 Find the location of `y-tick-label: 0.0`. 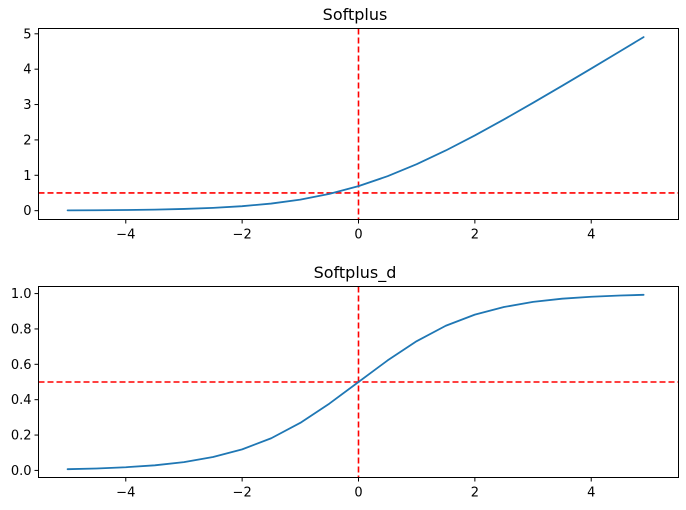

y-tick-label: 0.0 is located at coordinates (21, 471).